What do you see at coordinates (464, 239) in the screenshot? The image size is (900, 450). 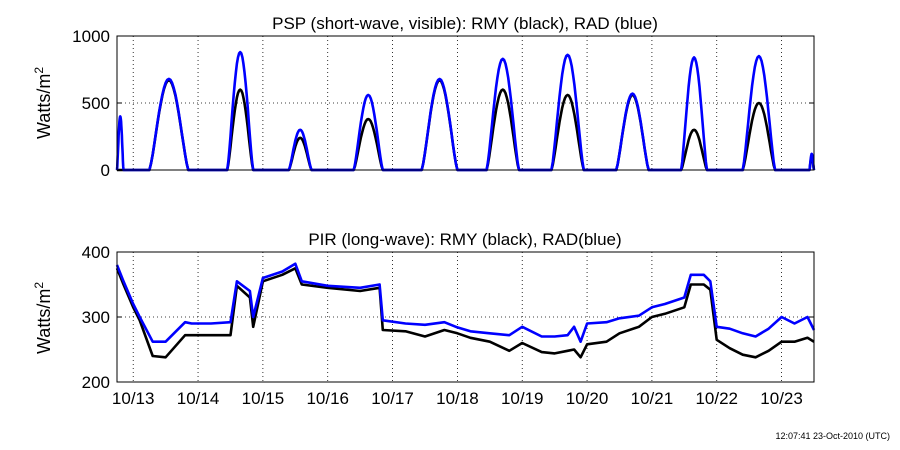 I see `pir-title: PIR (long-wave): RMY (black), RAD(blue)` at bounding box center [464, 239].